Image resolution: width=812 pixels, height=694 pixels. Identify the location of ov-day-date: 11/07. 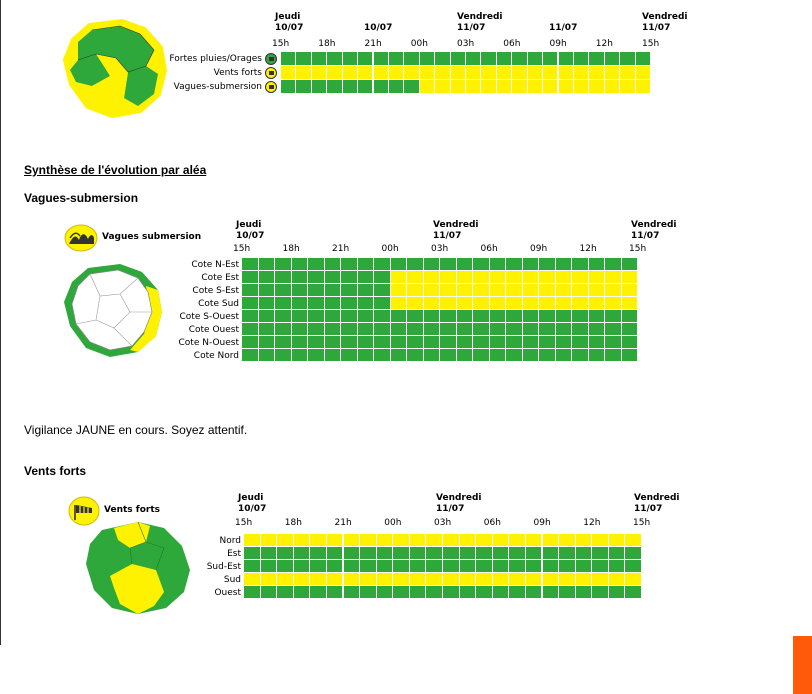
(471, 28).